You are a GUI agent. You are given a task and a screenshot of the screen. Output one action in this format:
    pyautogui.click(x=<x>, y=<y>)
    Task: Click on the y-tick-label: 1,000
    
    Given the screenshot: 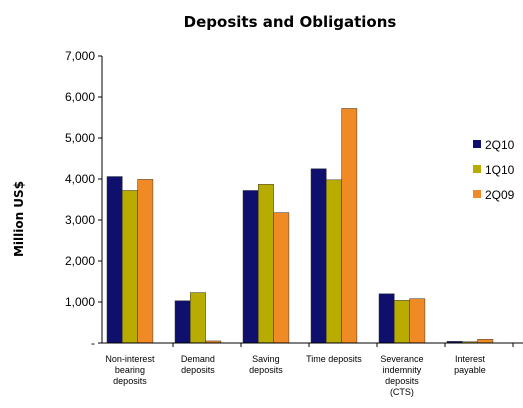 What is the action you would take?
    pyautogui.click(x=80, y=302)
    